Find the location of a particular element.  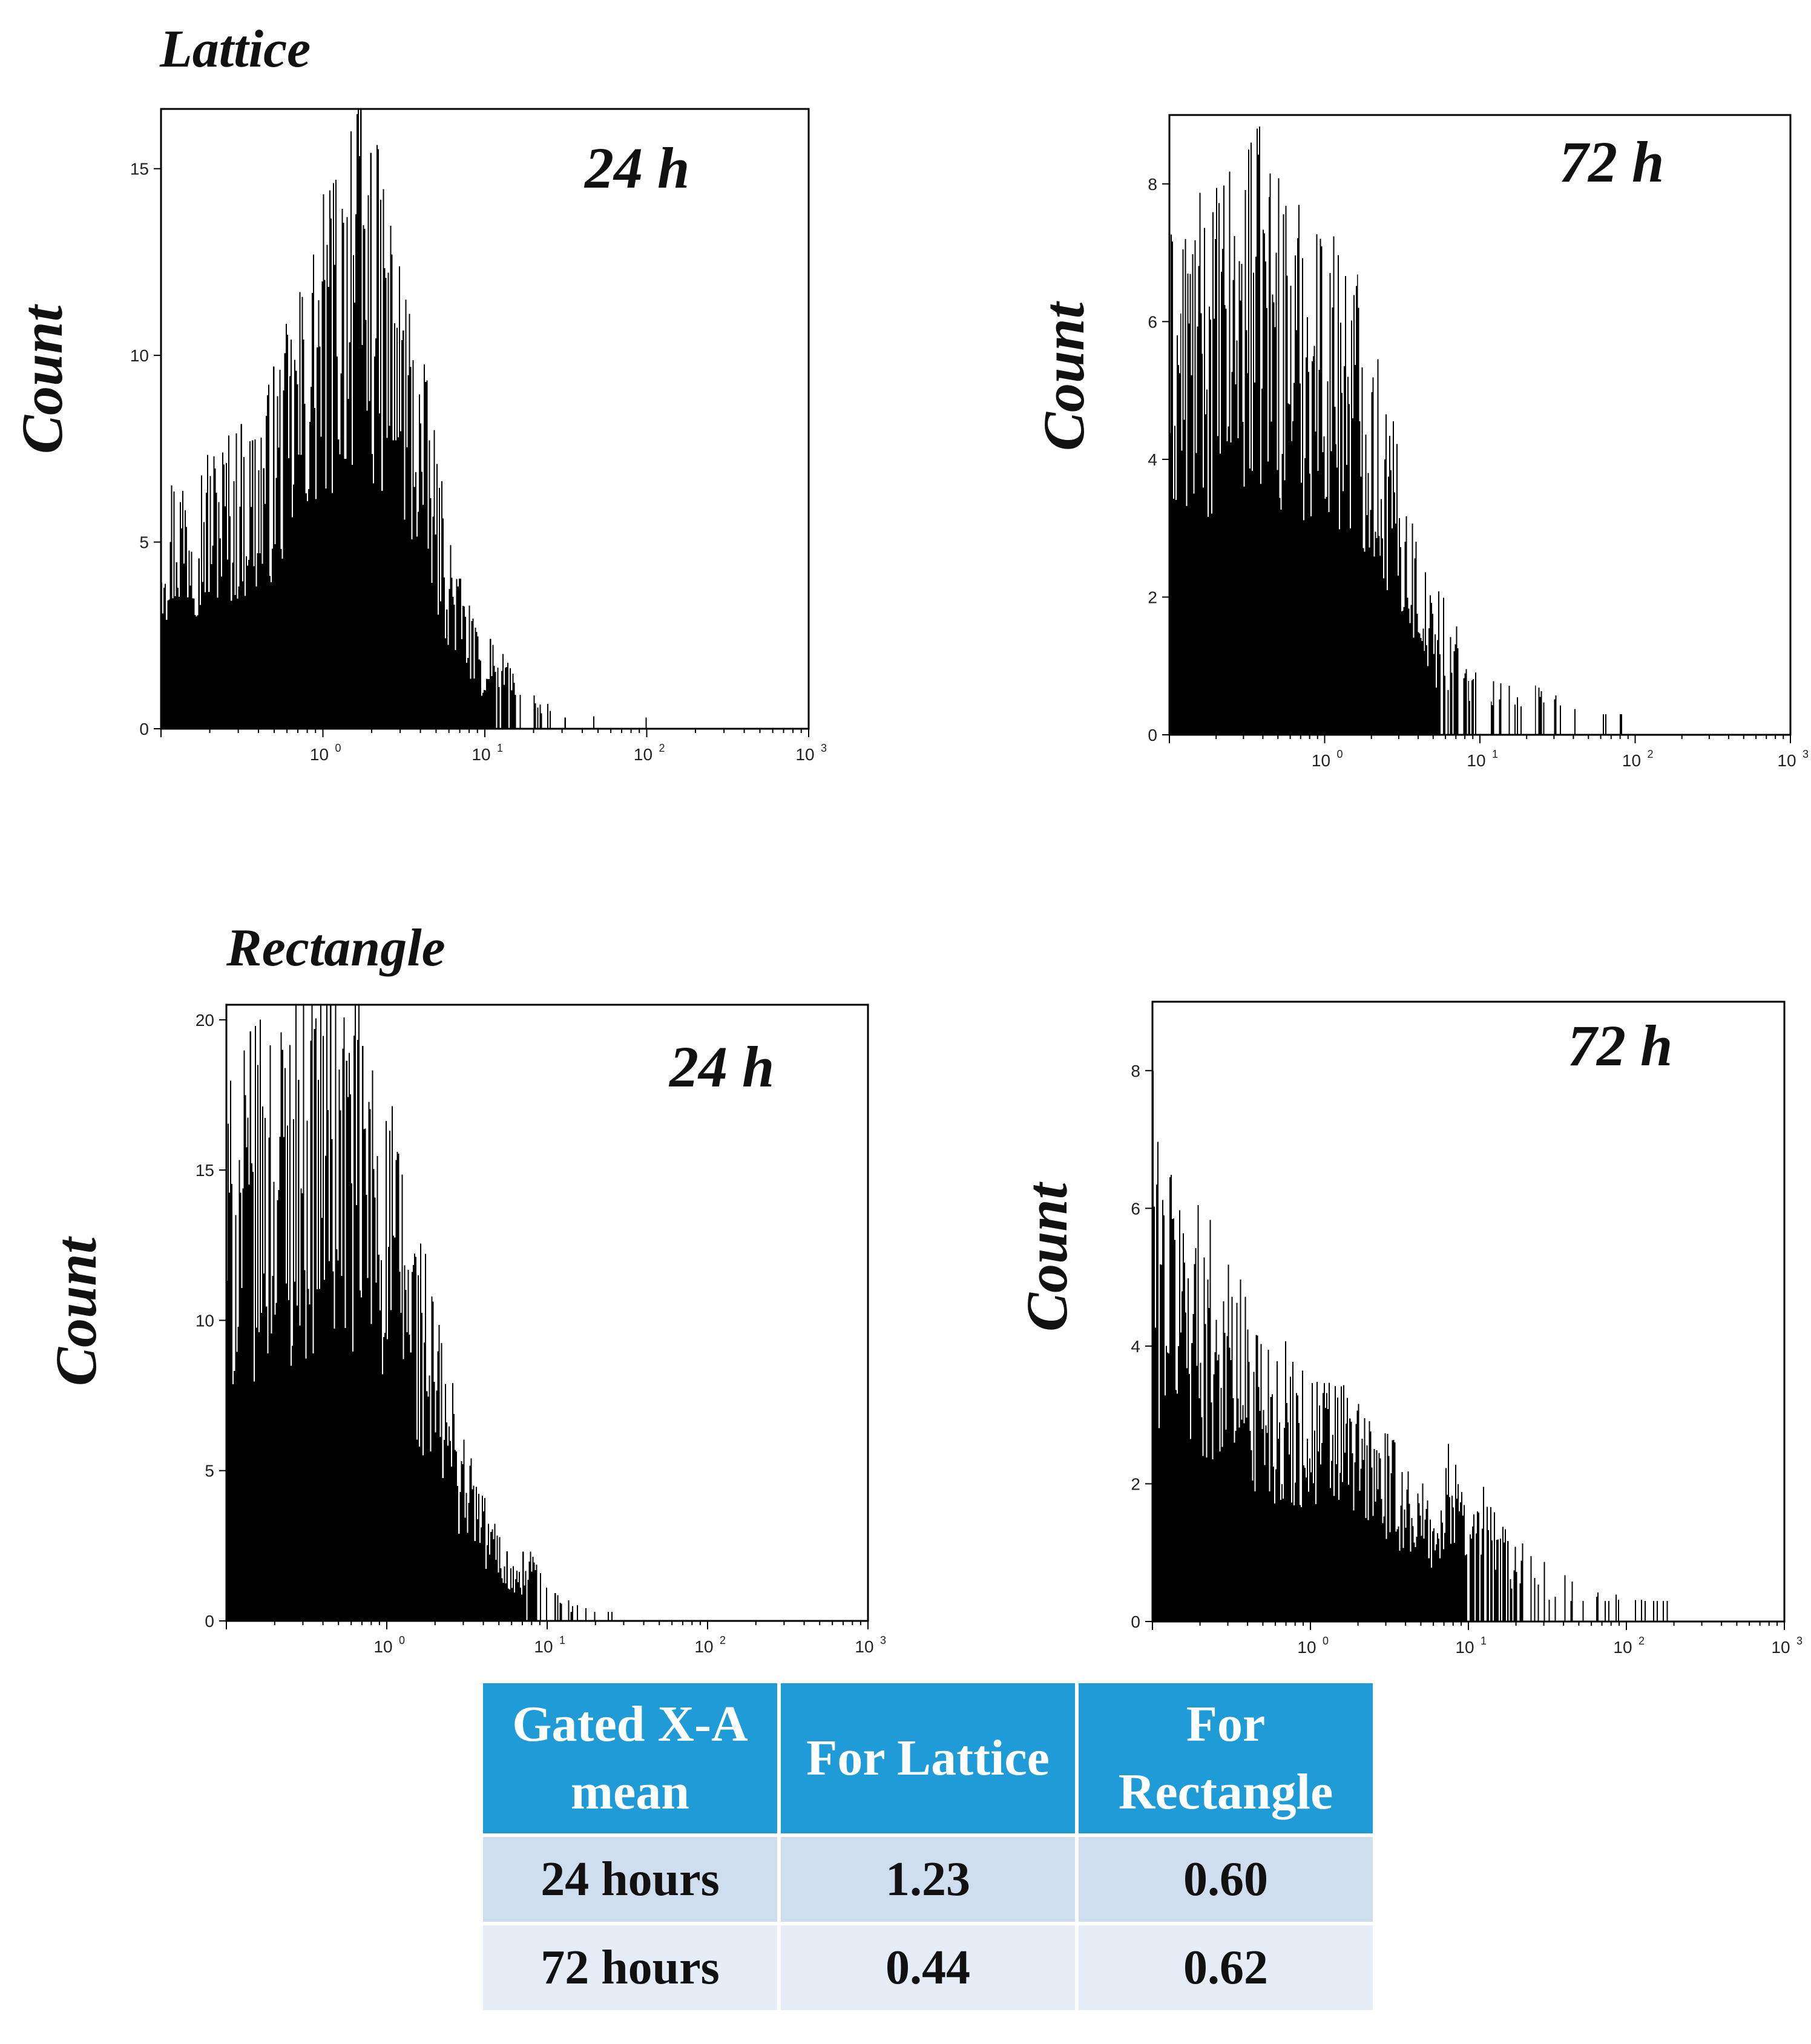

table-header-row: Gated X-A mean For Lattice For Rectangle is located at coordinates (928, 1758).